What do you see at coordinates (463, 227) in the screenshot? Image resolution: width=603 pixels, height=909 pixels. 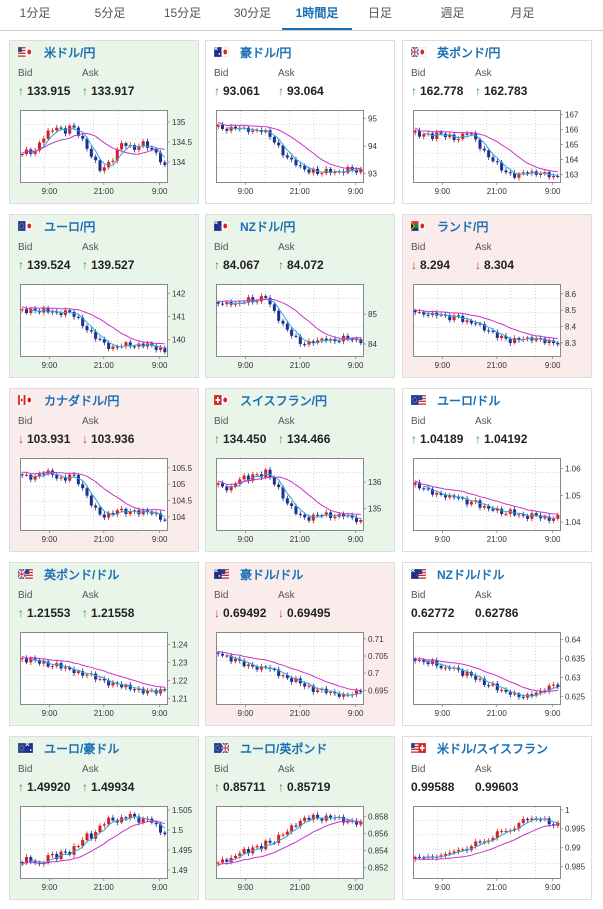 I see `pair-name-link: ランド/円` at bounding box center [463, 227].